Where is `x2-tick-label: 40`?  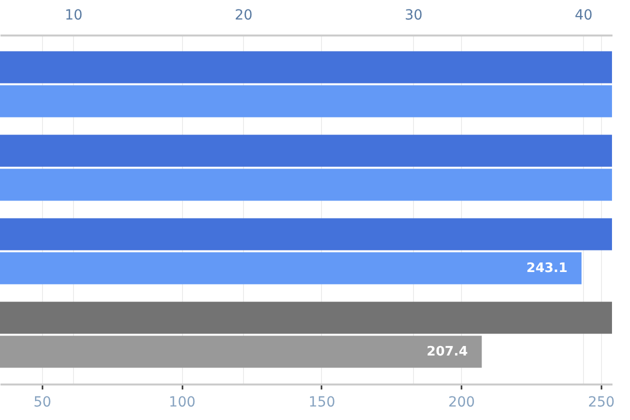 x2-tick-label: 40 is located at coordinates (583, 16).